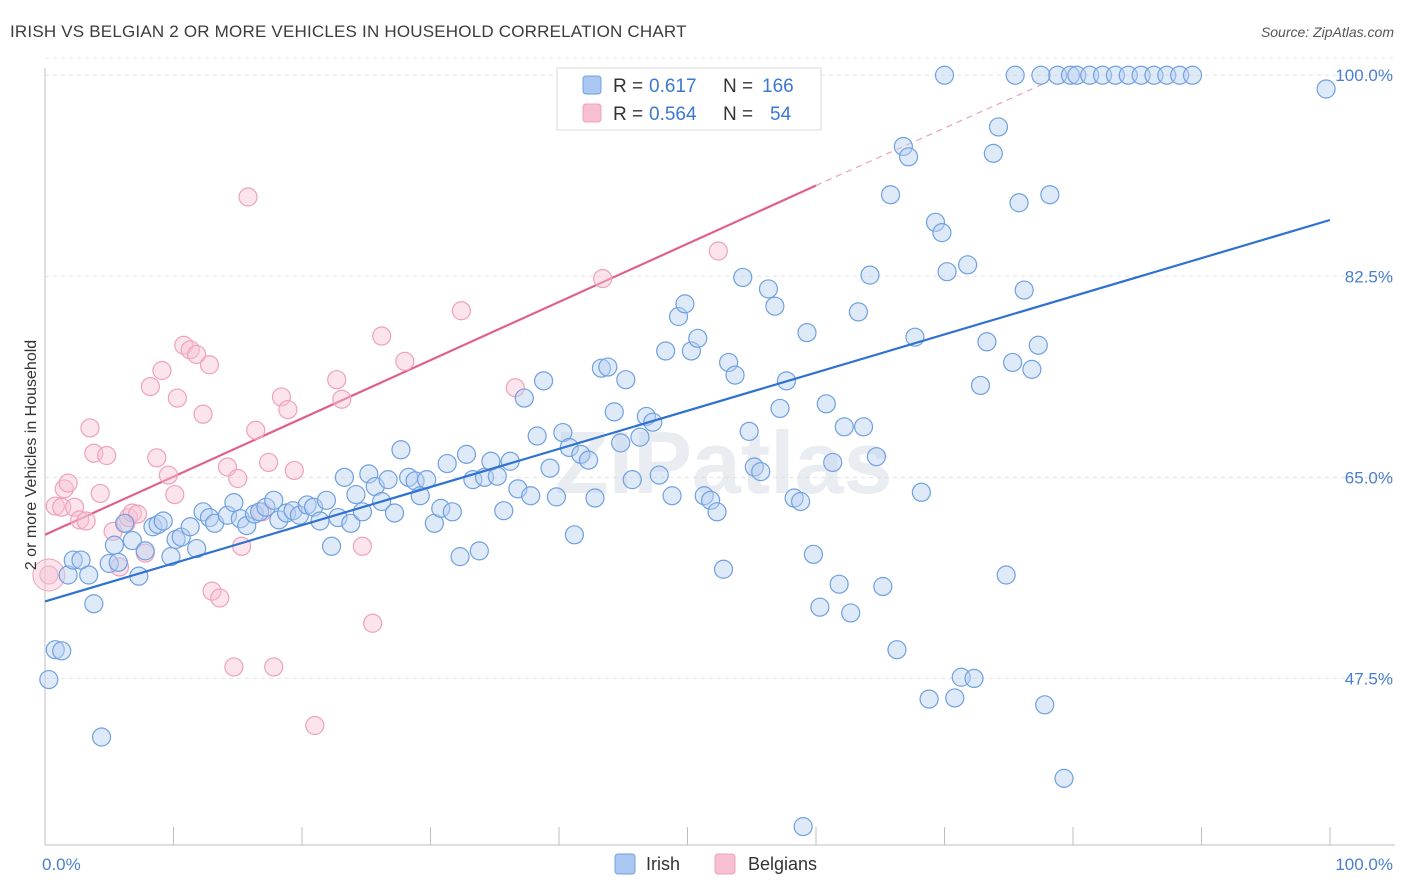 The width and height of the screenshot is (1406, 892). What do you see at coordinates (31, 455) in the screenshot?
I see `y-axis-label: 2 or more Vehicles in Household` at bounding box center [31, 455].